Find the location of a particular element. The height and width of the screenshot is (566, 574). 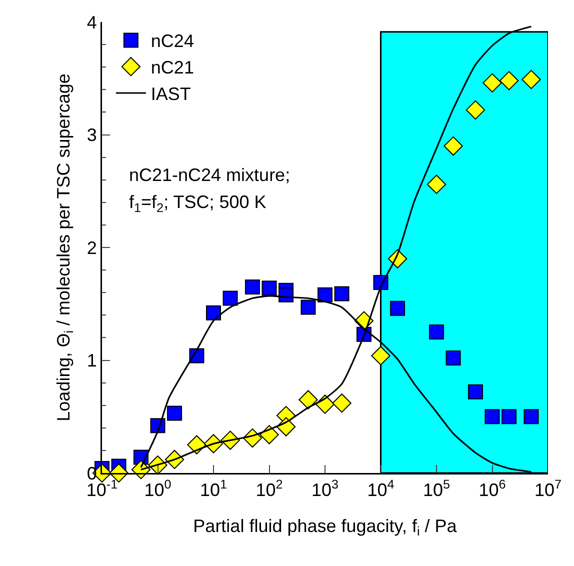

x-tick-label: 10$^{1}$ is located at coordinates (214, 489).